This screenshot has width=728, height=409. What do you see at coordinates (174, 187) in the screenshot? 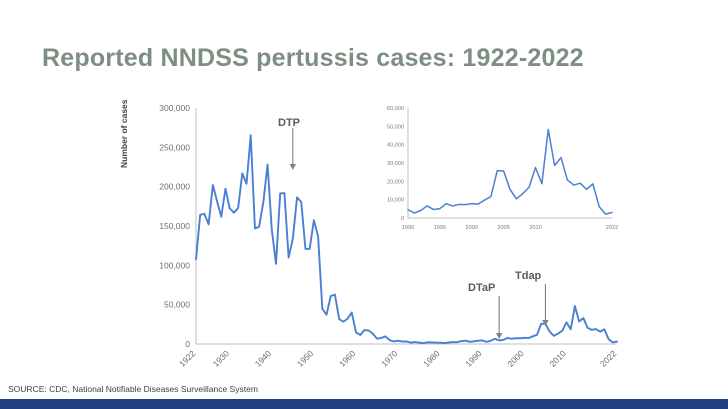
I see `y-tick-label: 200,000` at bounding box center [174, 187].